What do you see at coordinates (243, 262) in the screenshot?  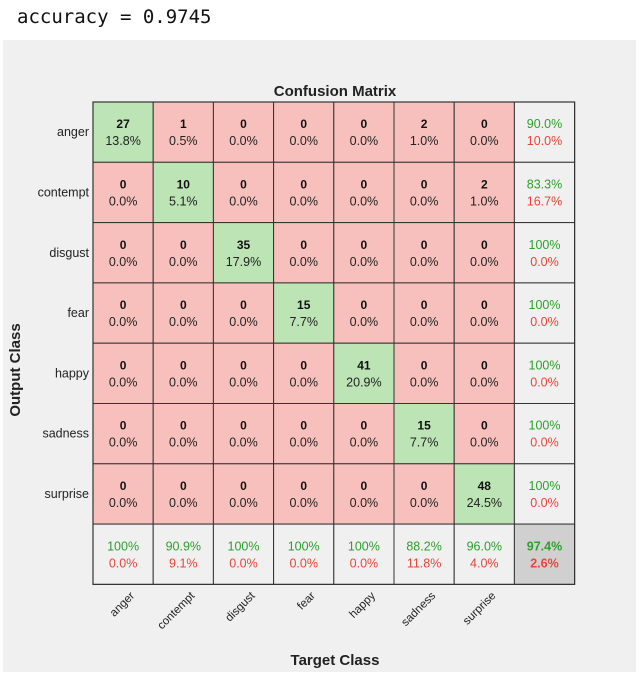 I see `cell-percent: 17.9%` at bounding box center [243, 262].